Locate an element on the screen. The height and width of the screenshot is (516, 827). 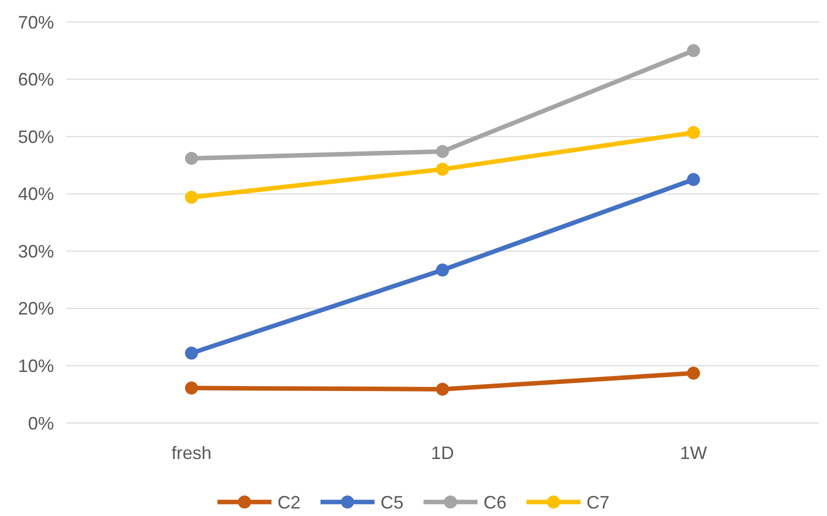
legend-label: C7 is located at coordinates (598, 502).